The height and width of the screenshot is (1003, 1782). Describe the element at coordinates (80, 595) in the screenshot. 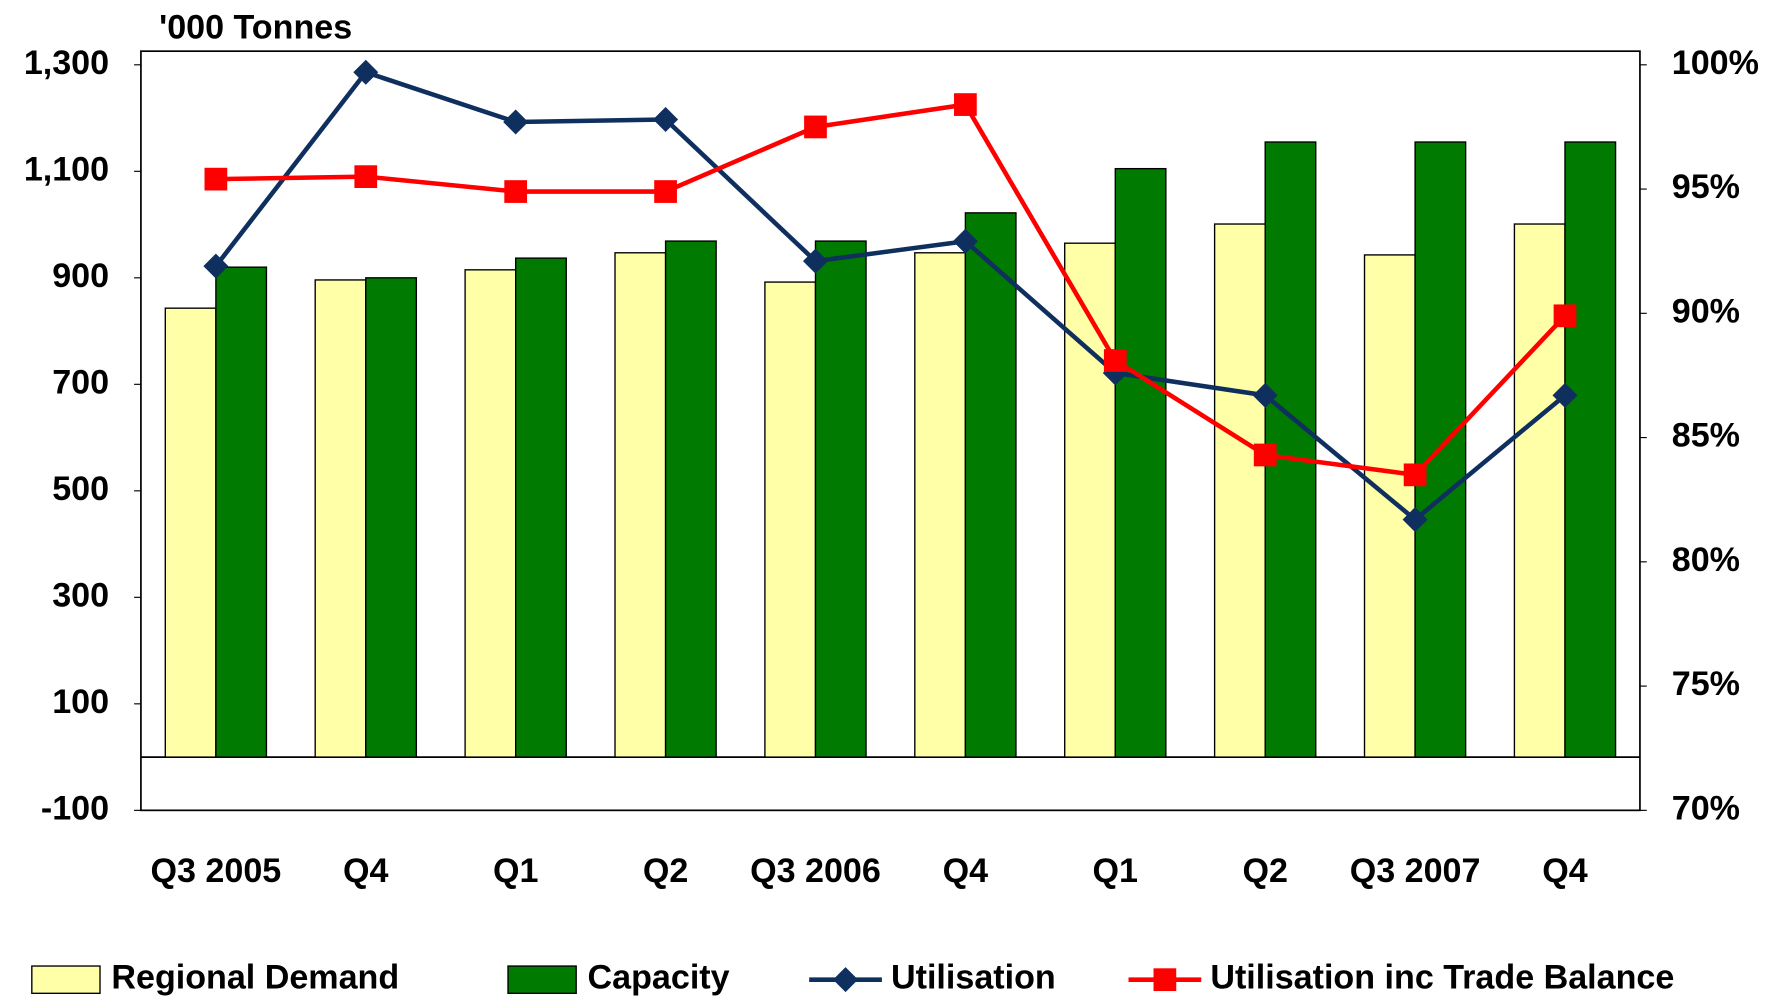

I see `y-tick-label: 300` at that location.